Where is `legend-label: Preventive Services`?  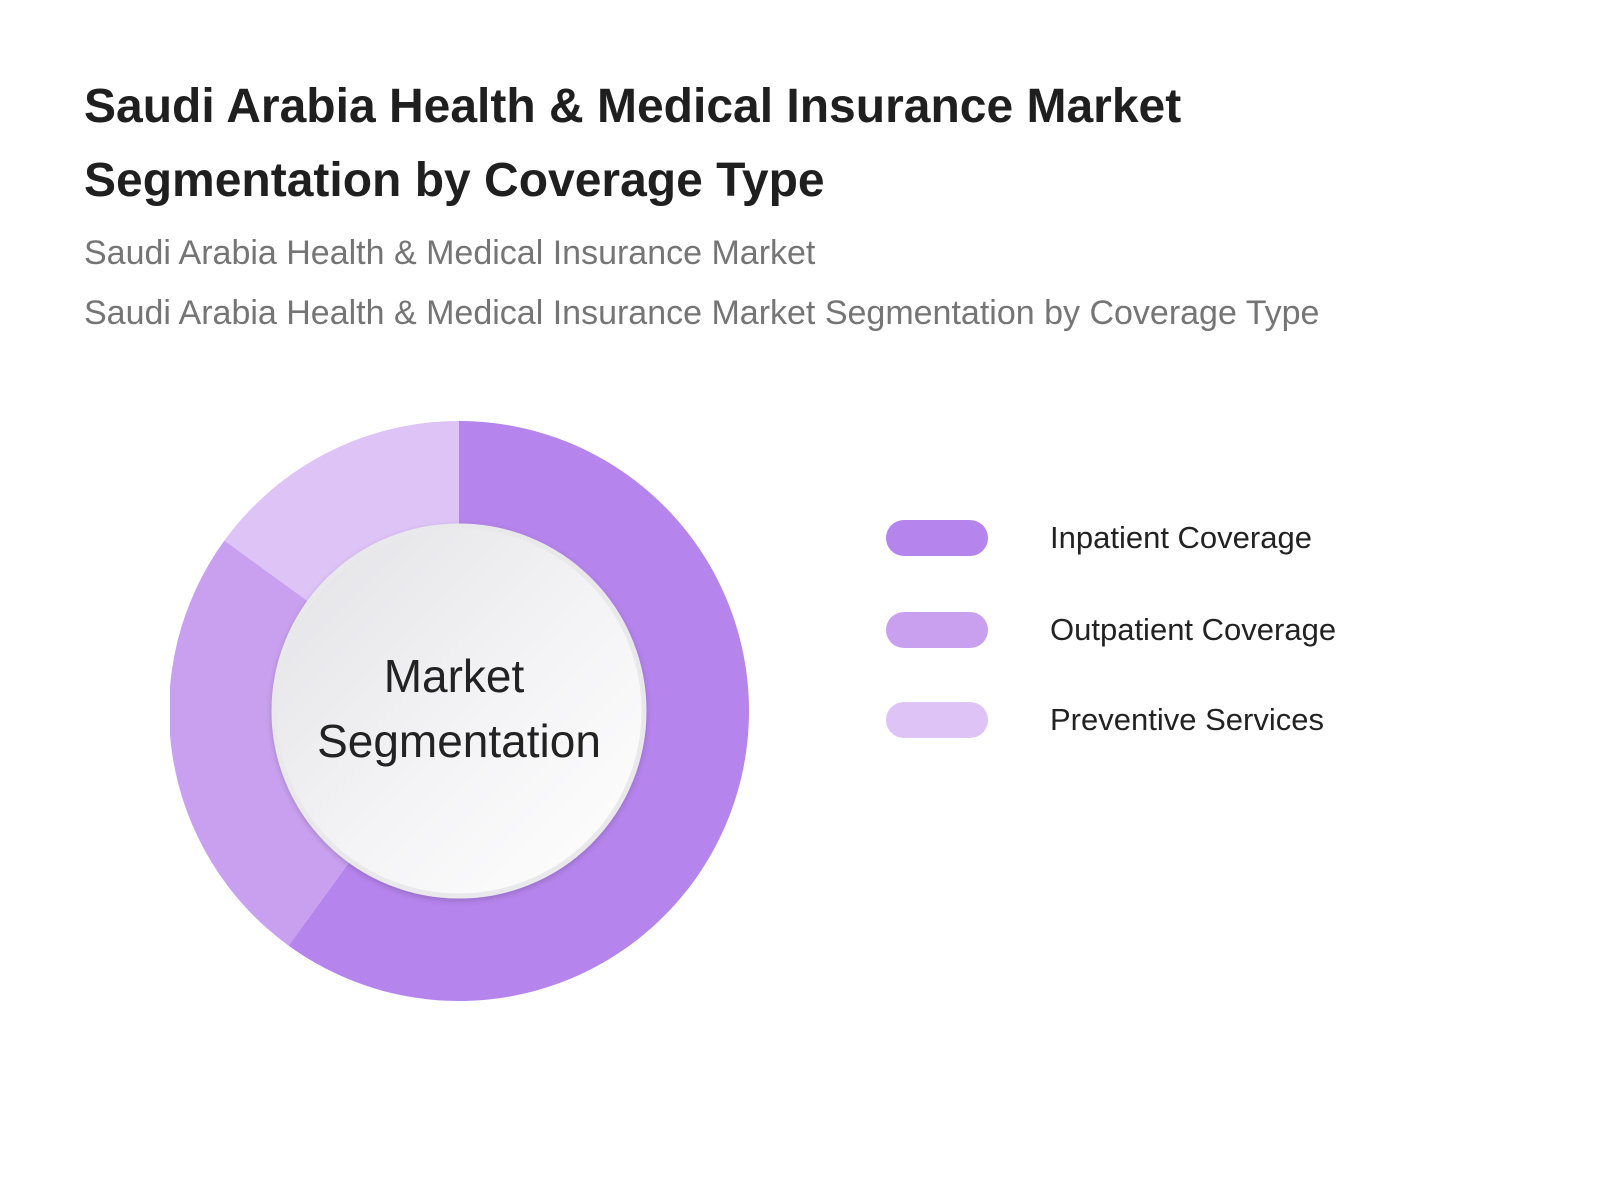
legend-label: Preventive Services is located at coordinates (1187, 719).